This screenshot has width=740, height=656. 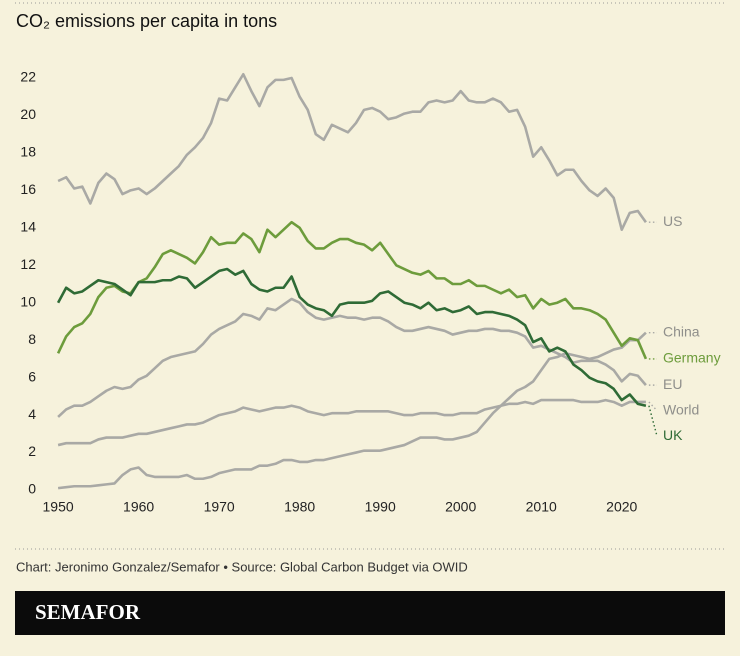 I want to click on x-tick-label: 2020, so click(x=621, y=507).